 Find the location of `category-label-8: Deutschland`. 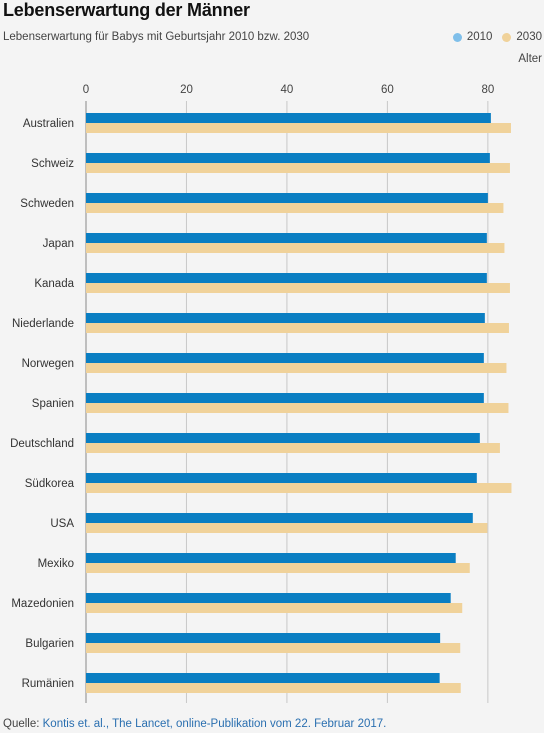

category-label-8: Deutschland is located at coordinates (42, 444).